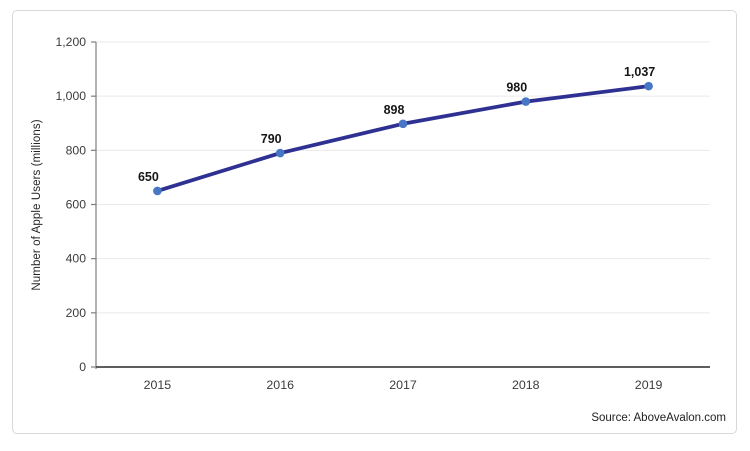  I want to click on x-tick-label: 2018, so click(526, 385).